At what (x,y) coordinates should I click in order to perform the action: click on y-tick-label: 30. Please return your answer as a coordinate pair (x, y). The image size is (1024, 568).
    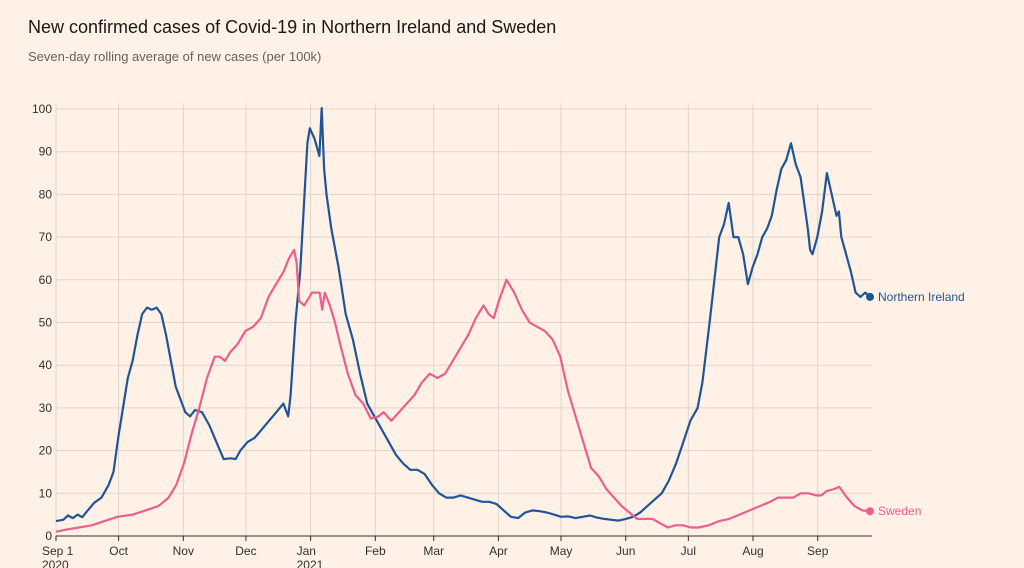
    Looking at the image, I should click on (46, 408).